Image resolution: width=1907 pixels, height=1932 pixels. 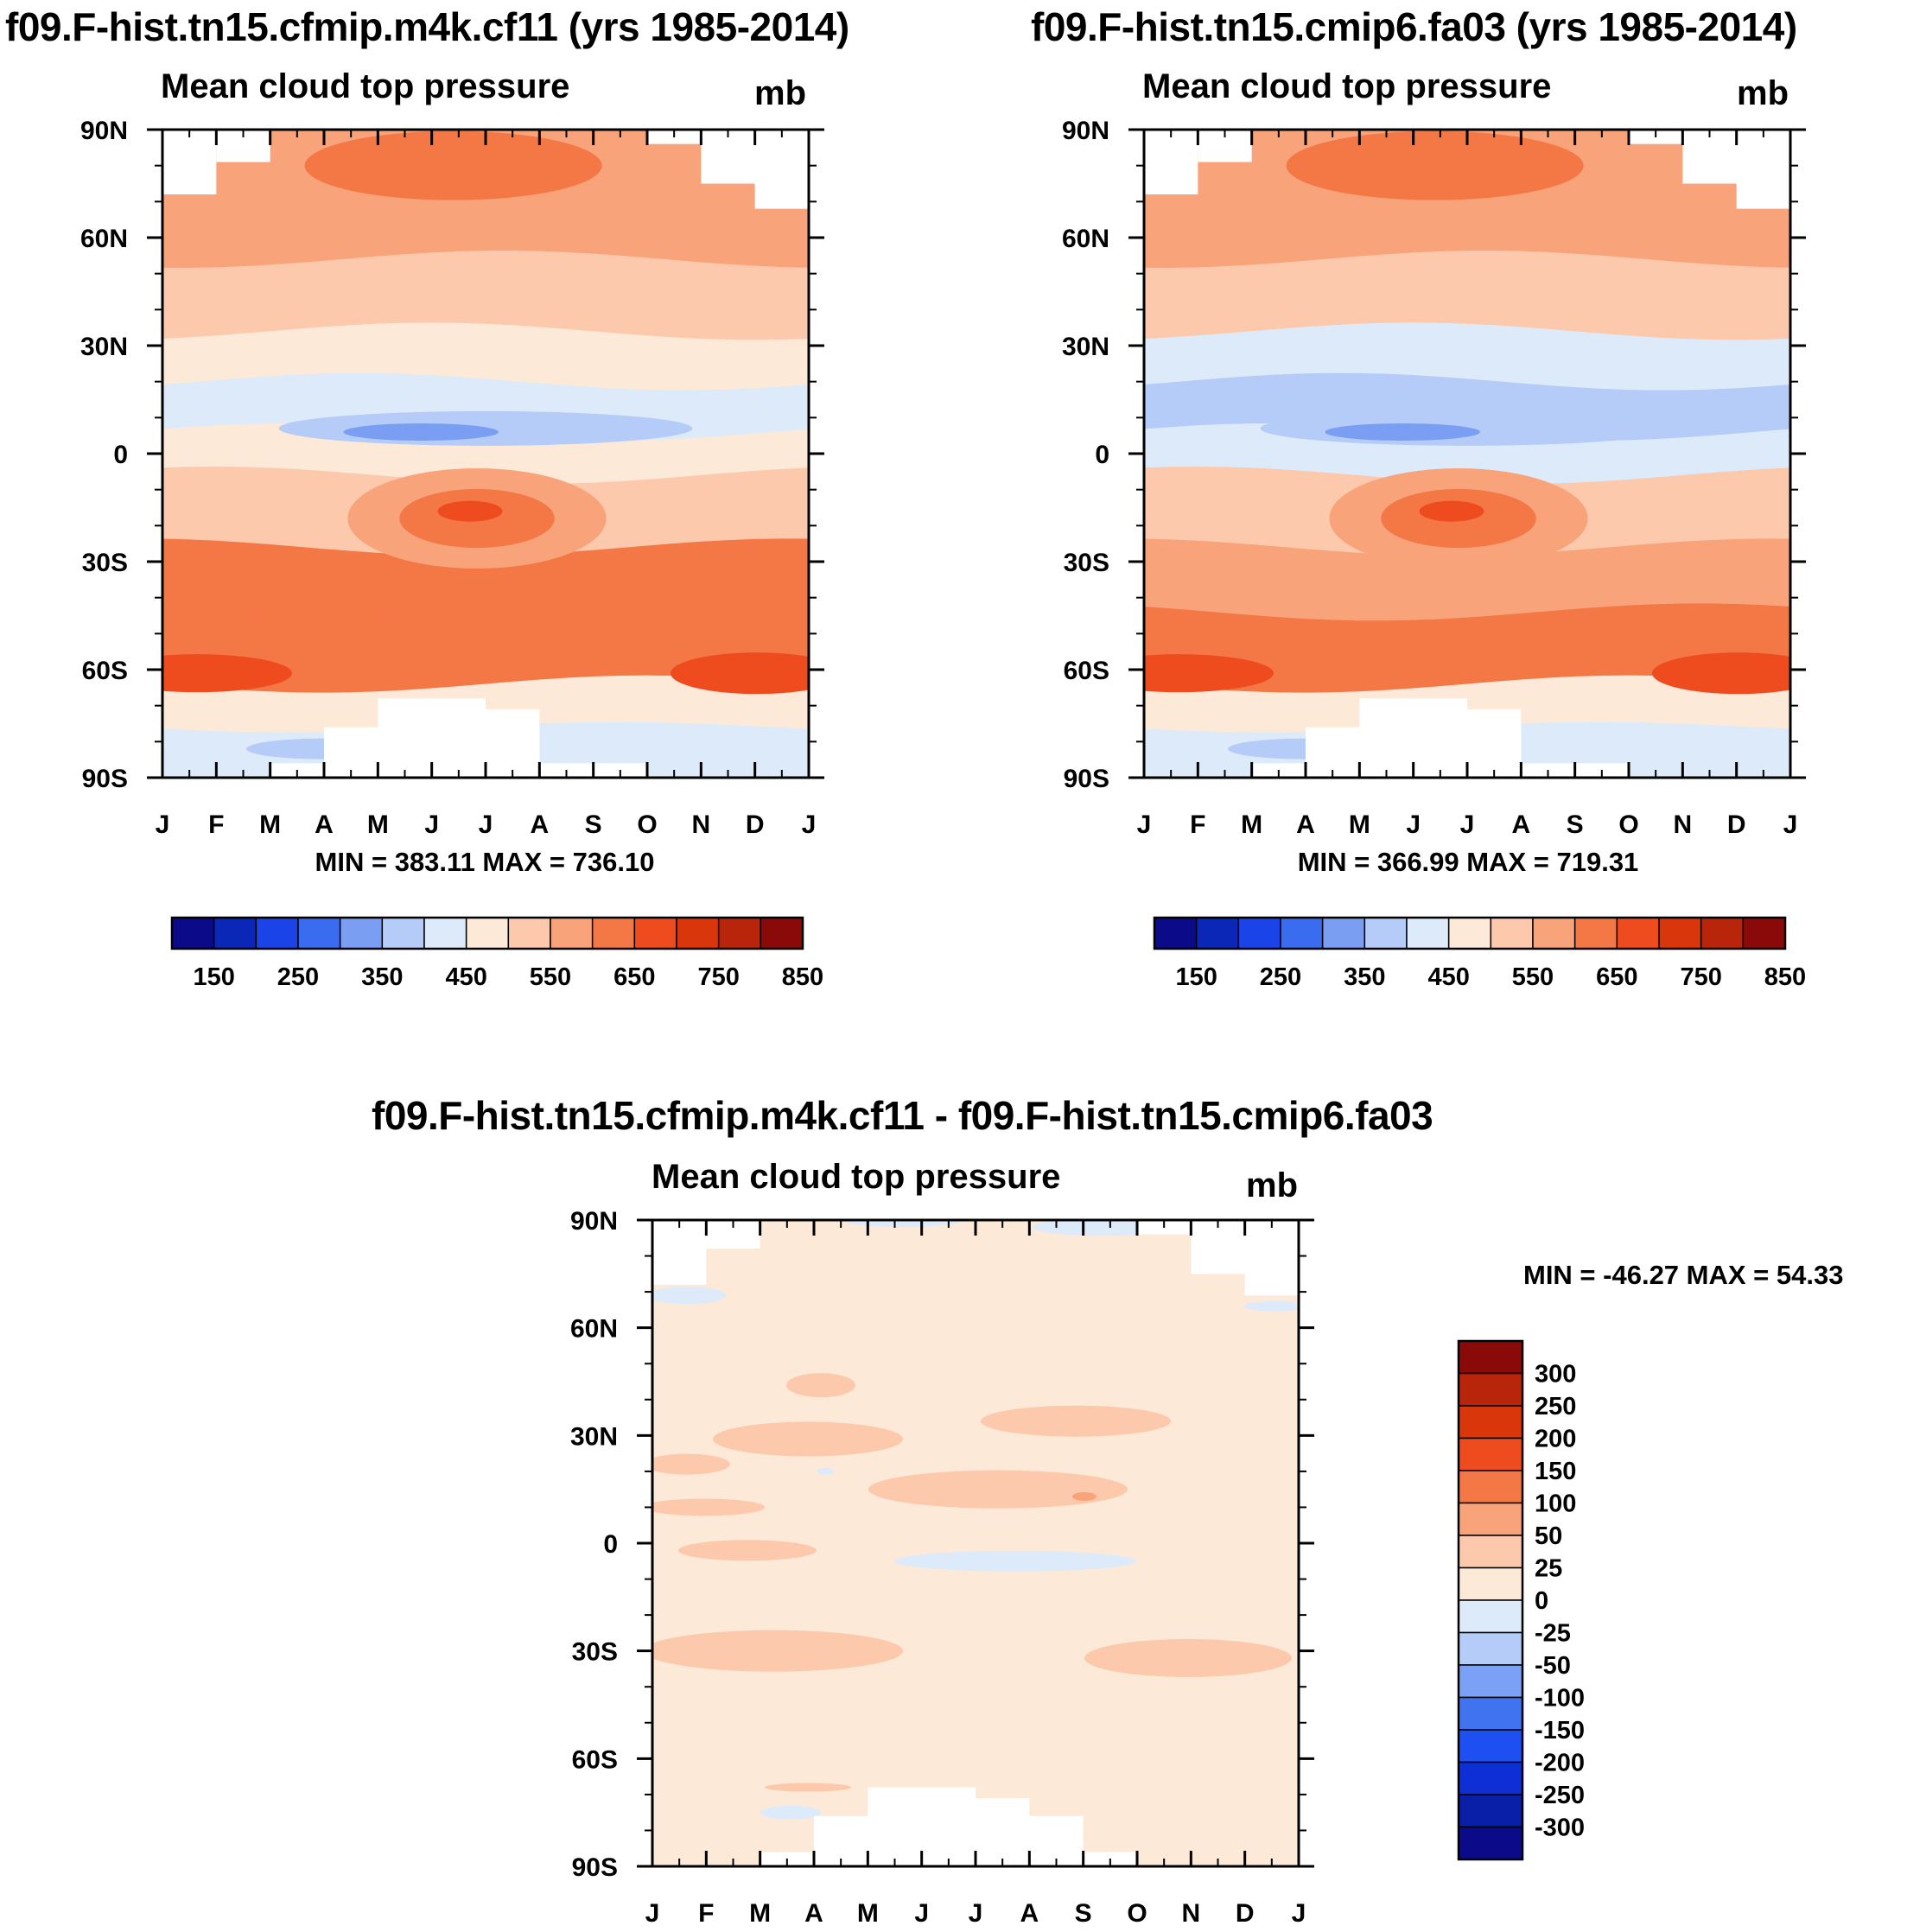 I want to click on colorbar: 150 250 350 450 550 650 750 850, so click(x=1479, y=953).